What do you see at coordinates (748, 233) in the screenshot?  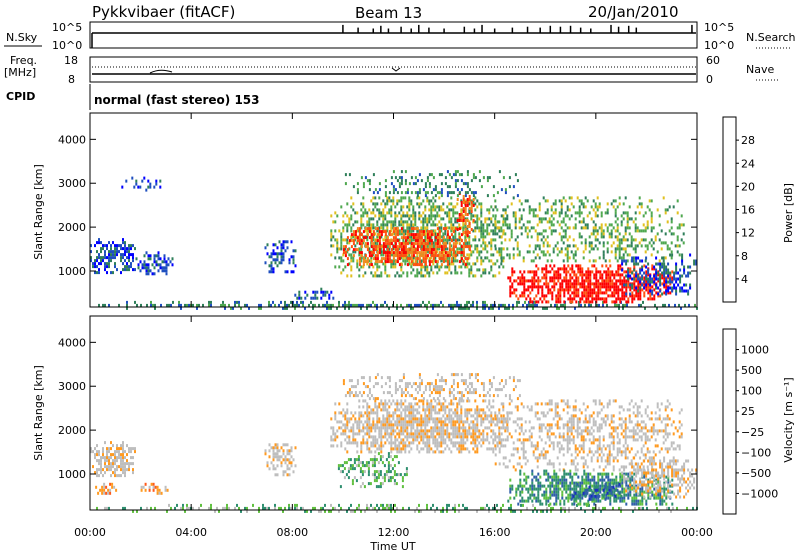 I see `colorbar-tick-label: 12` at bounding box center [748, 233].